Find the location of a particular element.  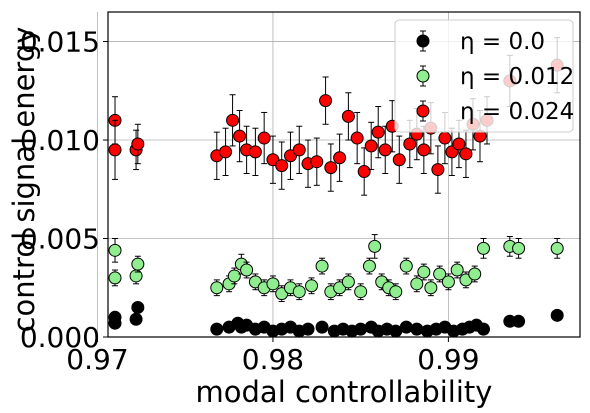

legend: η = 0.0 η = 0.012 η = 0.024 is located at coordinates (484, 76).